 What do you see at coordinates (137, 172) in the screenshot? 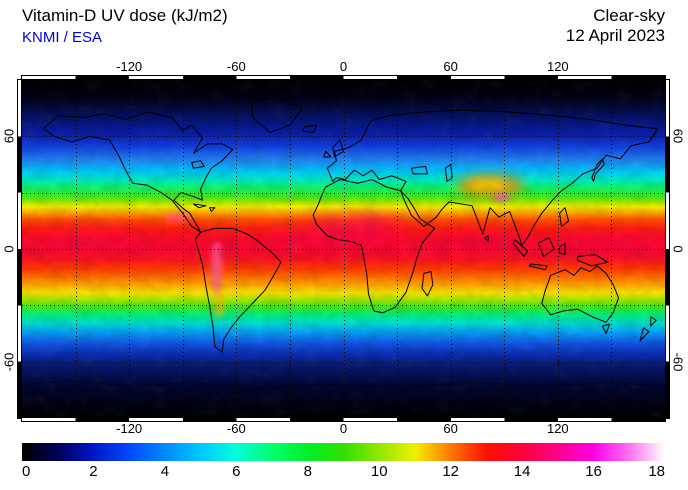
I see `coastline-north-america` at bounding box center [137, 172].